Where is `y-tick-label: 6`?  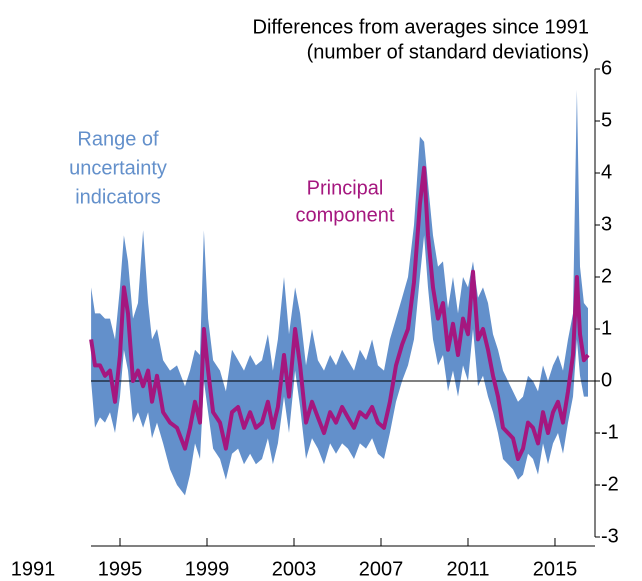 y-tick-label: 6 is located at coordinates (606, 68).